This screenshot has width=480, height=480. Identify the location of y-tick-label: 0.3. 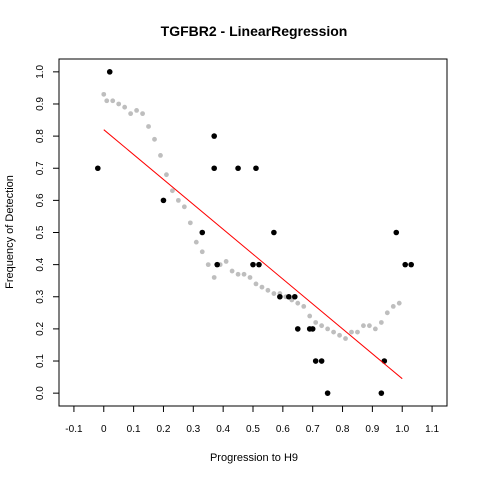
(40, 296).